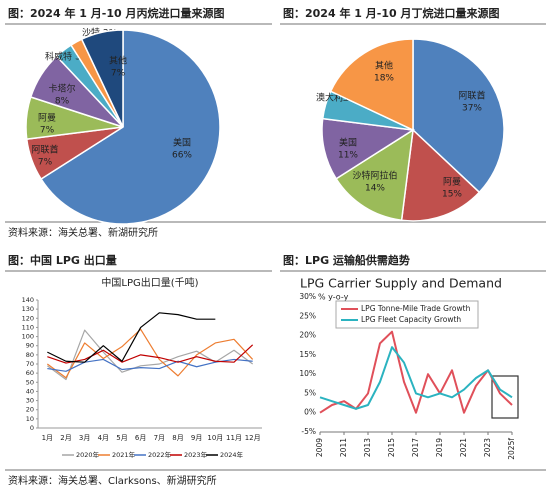 This screenshot has height=494, width=550. I want to click on slice-label: 卡塔尔, so click(61, 89).